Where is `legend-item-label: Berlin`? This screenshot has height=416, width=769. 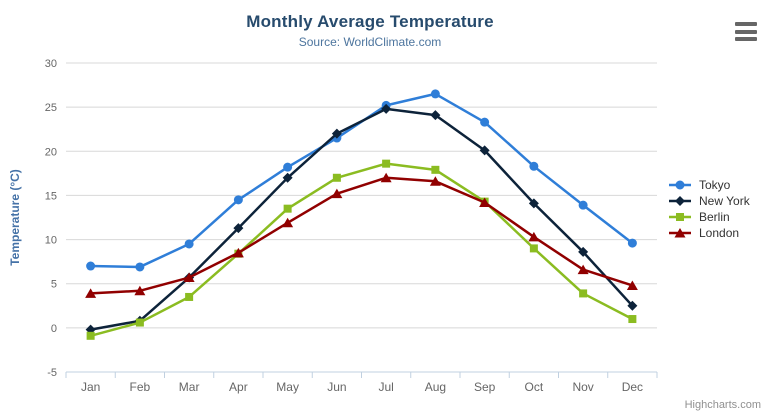
legend-item-label: Berlin is located at coordinates (714, 217).